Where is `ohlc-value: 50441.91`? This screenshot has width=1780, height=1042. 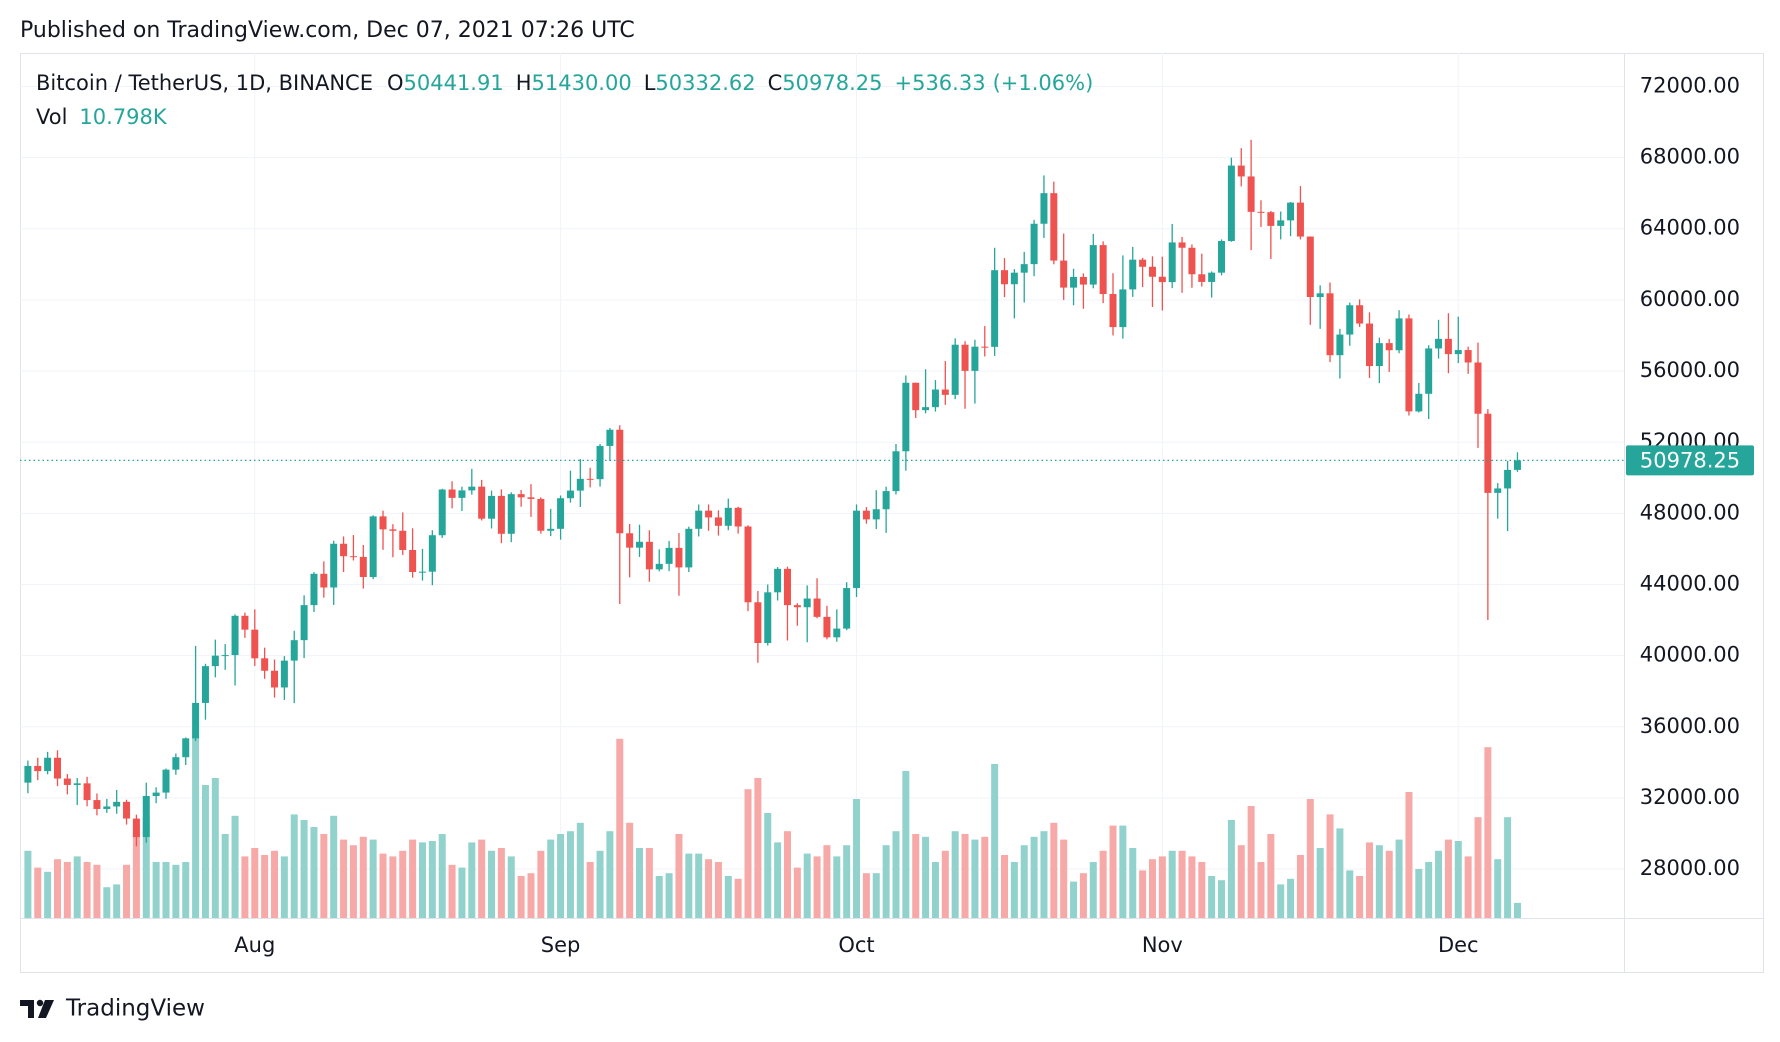
ohlc-value: 50441.91 is located at coordinates (454, 83).